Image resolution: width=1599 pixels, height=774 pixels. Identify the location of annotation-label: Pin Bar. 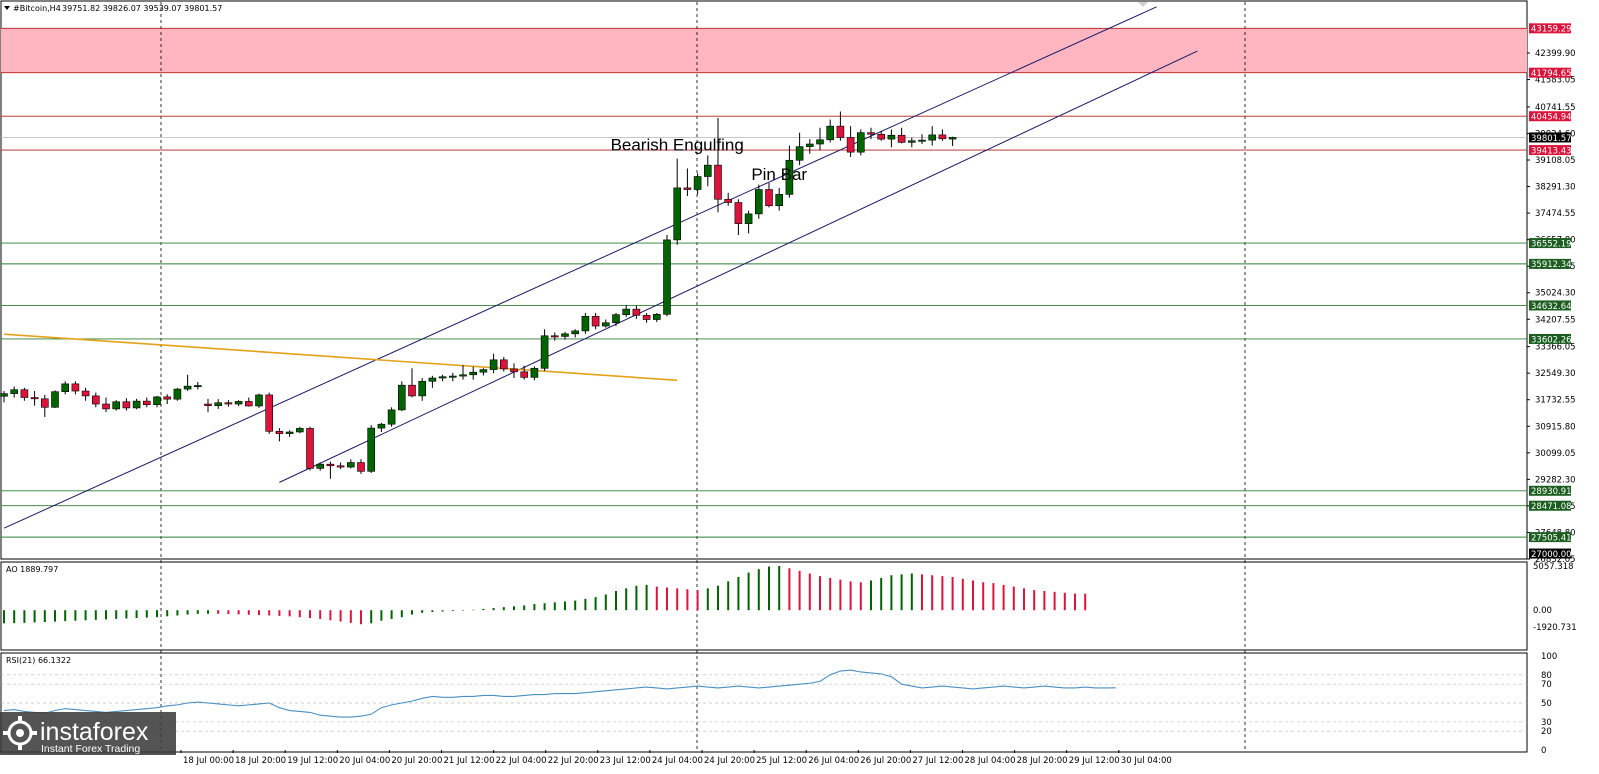
(779, 174).